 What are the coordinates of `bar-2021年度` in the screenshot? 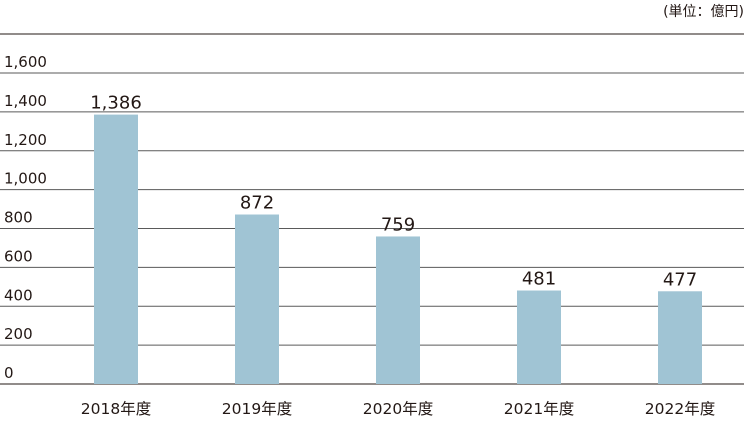 It's located at (539, 337).